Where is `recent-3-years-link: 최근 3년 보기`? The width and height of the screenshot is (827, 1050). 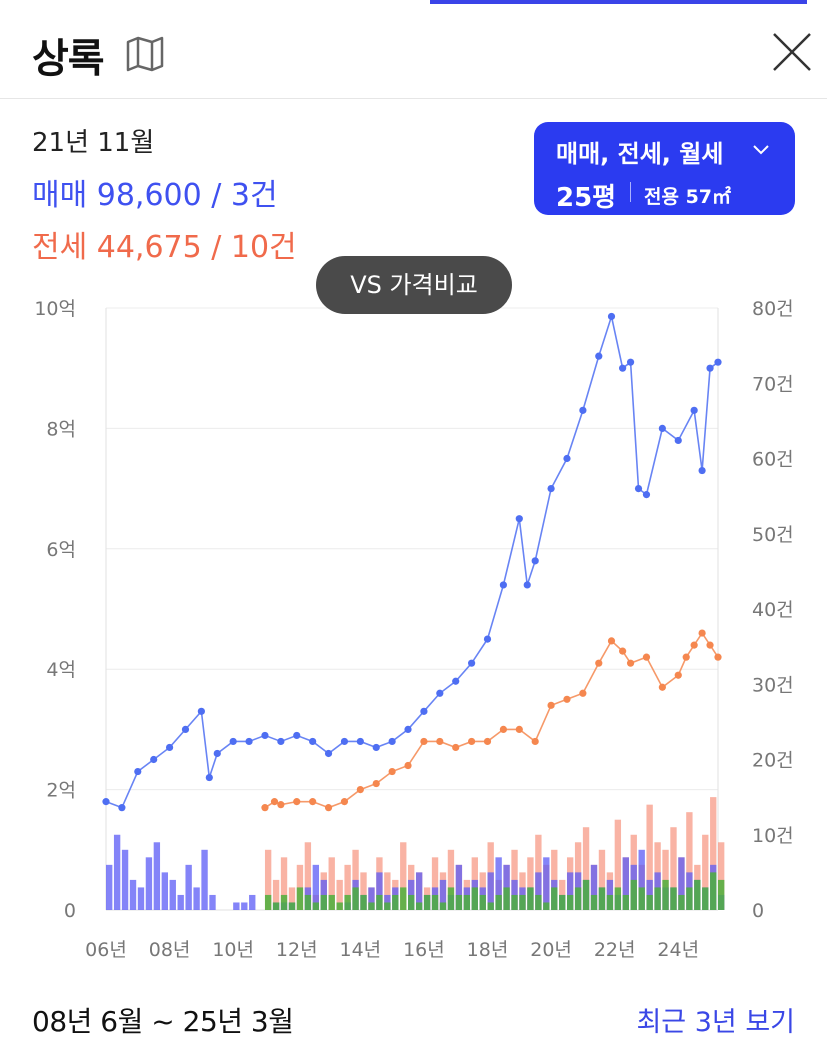 recent-3-years-link: 최근 3년 보기 is located at coordinates (715, 1022).